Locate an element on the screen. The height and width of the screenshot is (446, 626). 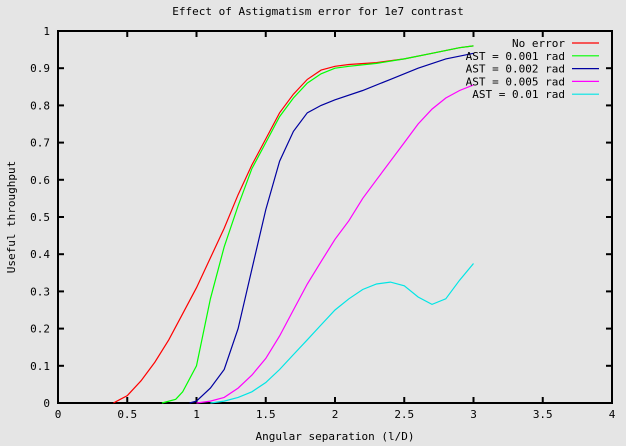
y-tick-label: 0.1 is located at coordinates (40, 366).